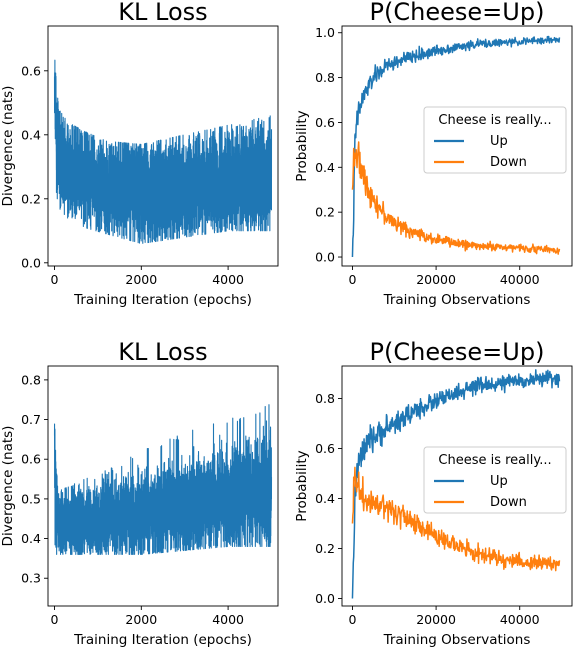  I want to click on y-tick-label: 0.5, so click(31, 498).